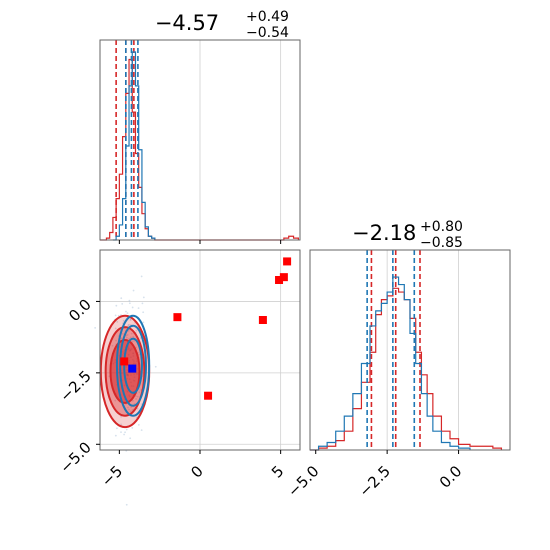 The height and width of the screenshot is (550, 550). Describe the element at coordinates (384, 233) in the screenshot. I see `p3-title: −2.18` at that location.